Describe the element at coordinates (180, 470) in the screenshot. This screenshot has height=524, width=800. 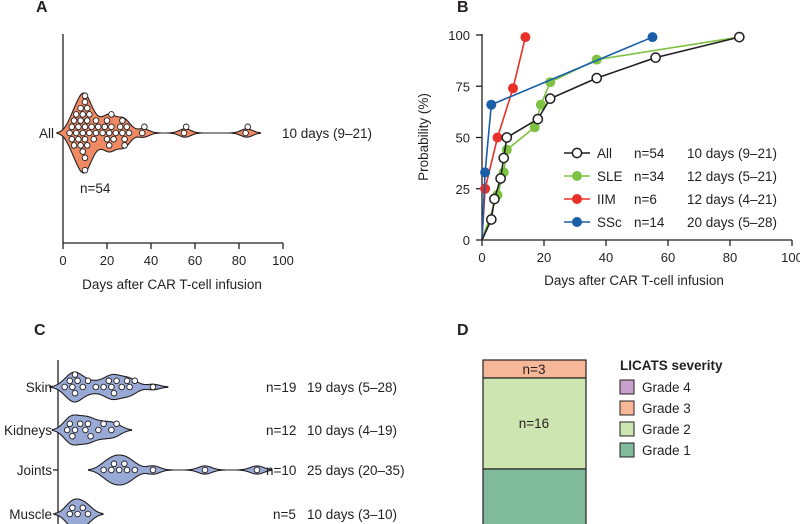
I see `c-joints-violin-shape` at that location.